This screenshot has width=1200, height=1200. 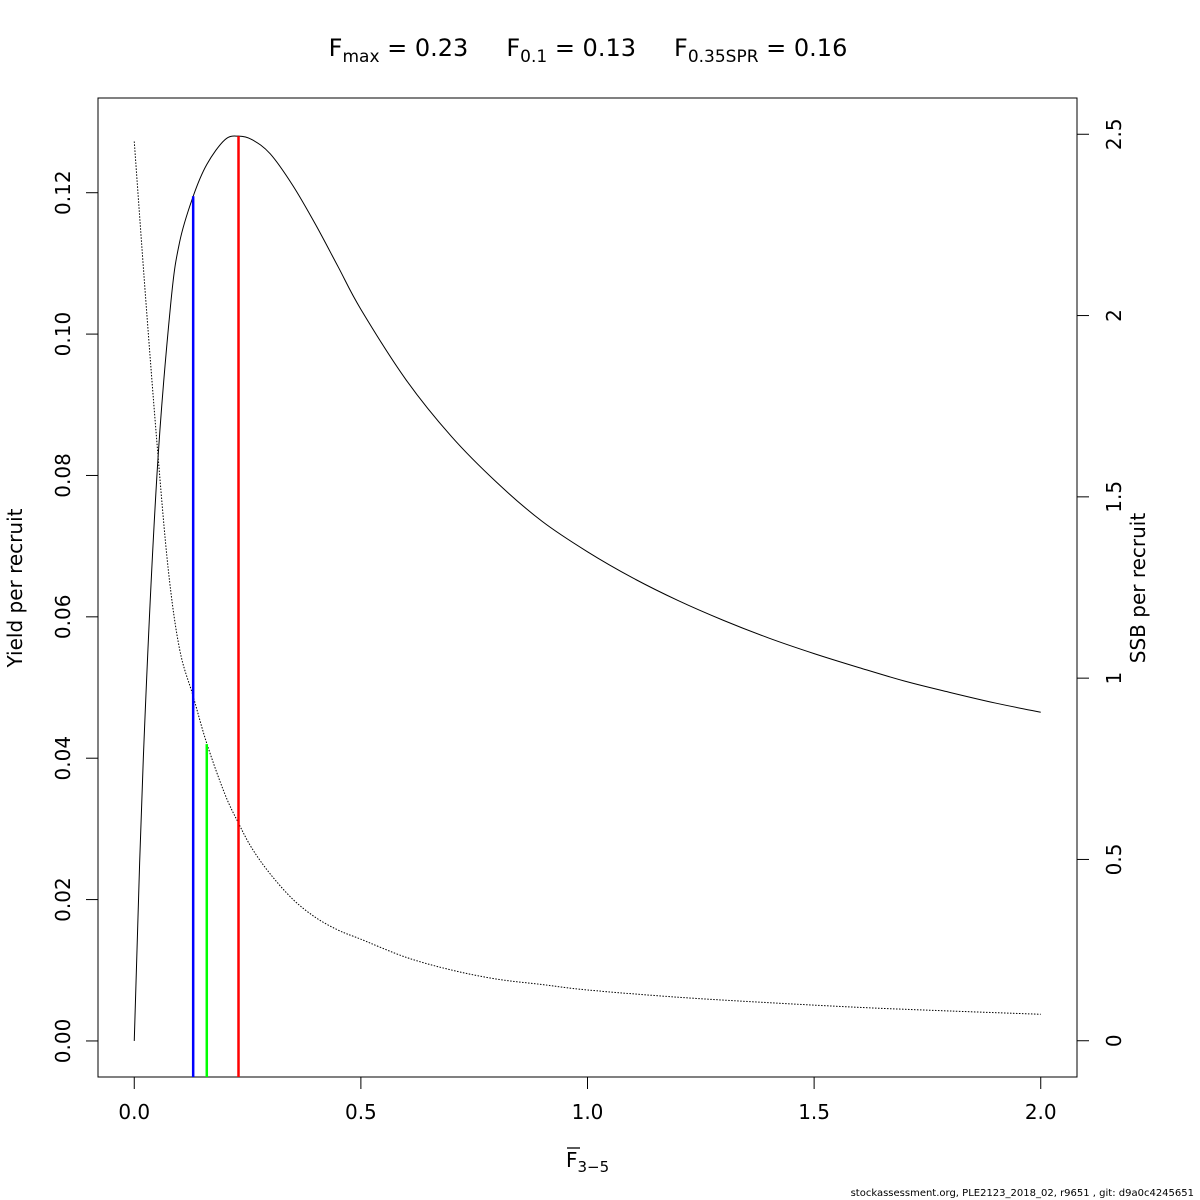 What do you see at coordinates (63, 192) in the screenshot?
I see `y-left-tick-label: 0.12` at bounding box center [63, 192].